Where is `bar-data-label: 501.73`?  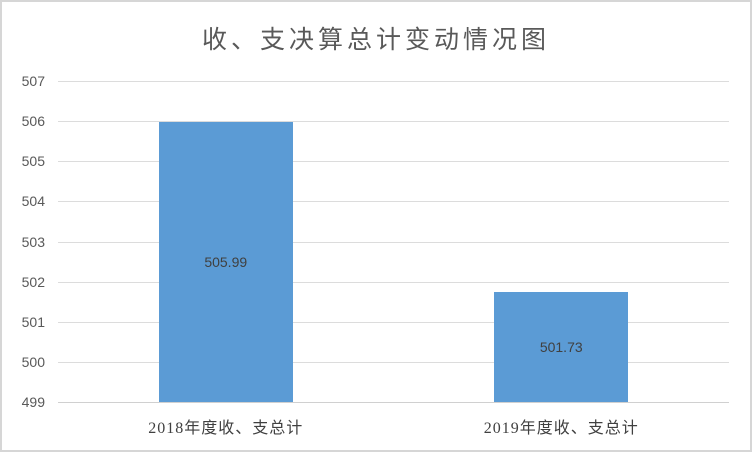 bar-data-label: 501.73 is located at coordinates (561, 347).